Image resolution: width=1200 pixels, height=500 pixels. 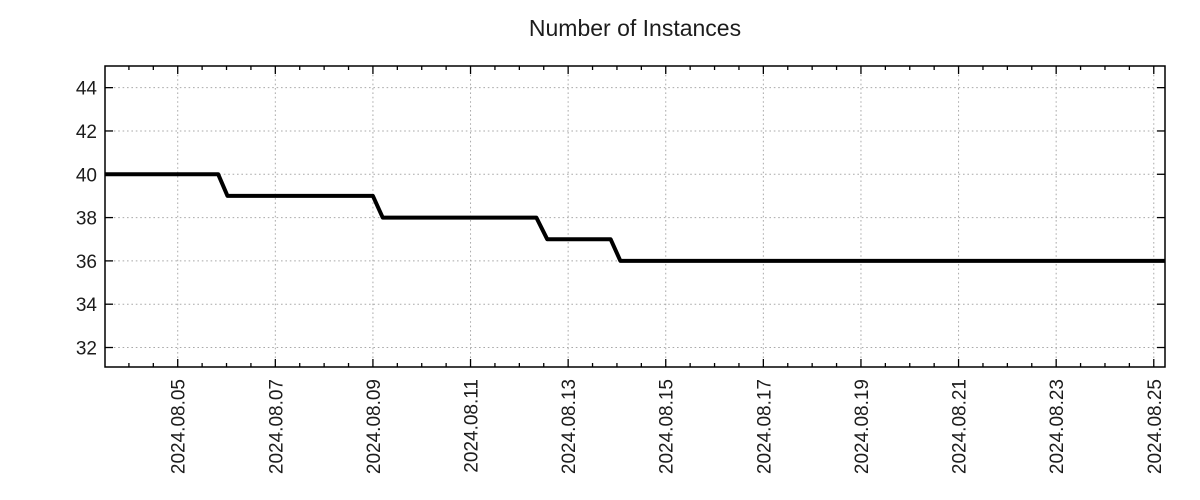 I want to click on x-tick-label: 2024.08.19, so click(x=862, y=426).